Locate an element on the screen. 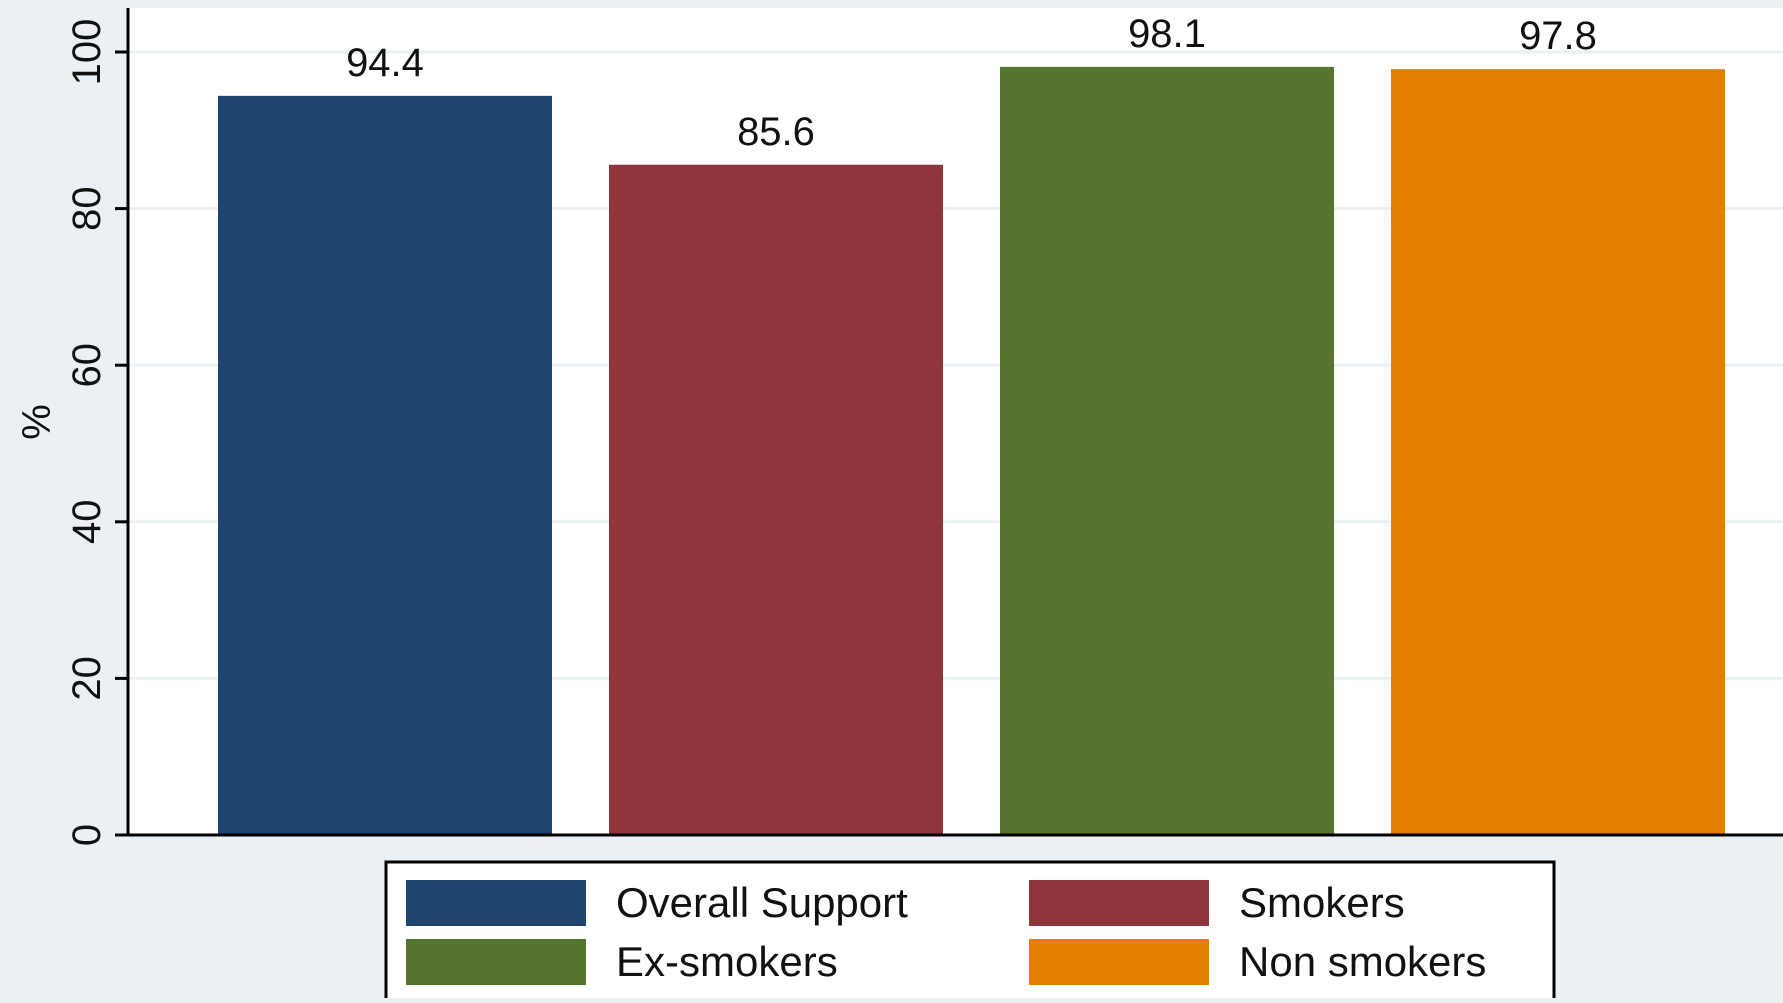 This screenshot has width=1783, height=1003. data-label: 94.4 is located at coordinates (385, 63).